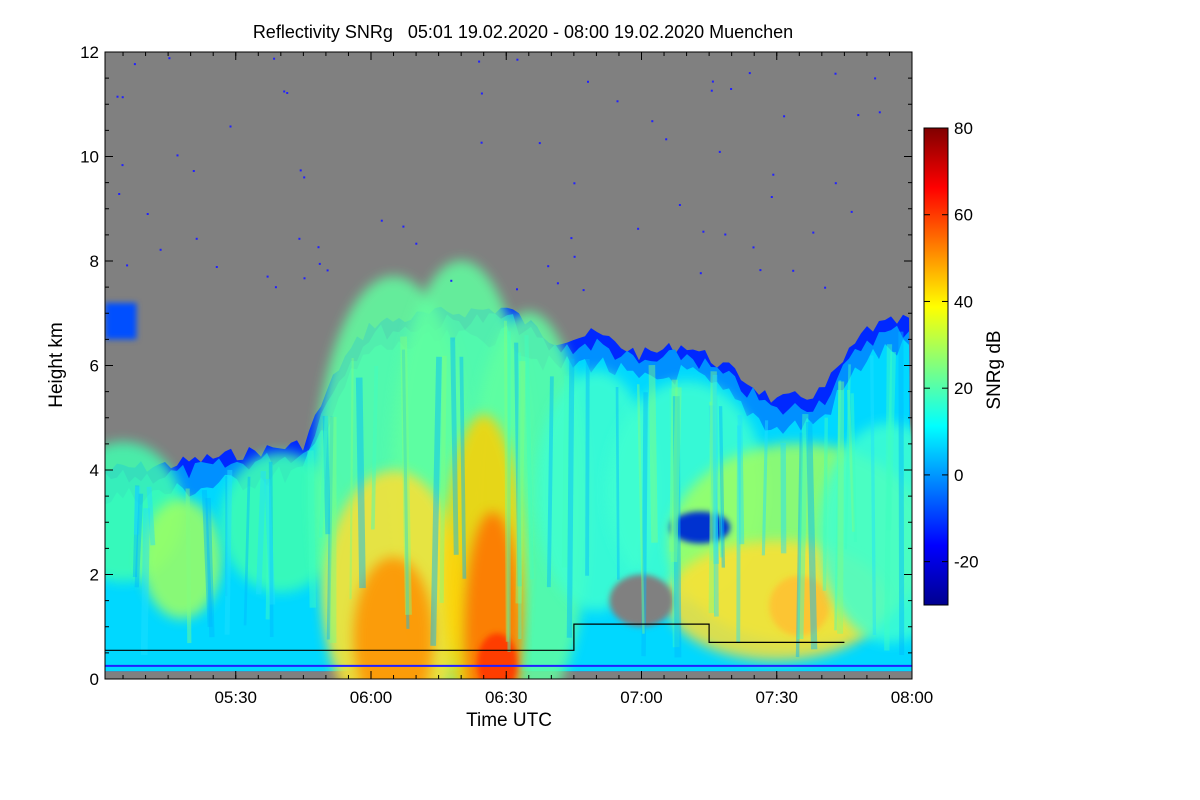  Describe the element at coordinates (641, 697) in the screenshot. I see `x-tick-label: 07:00` at that location.